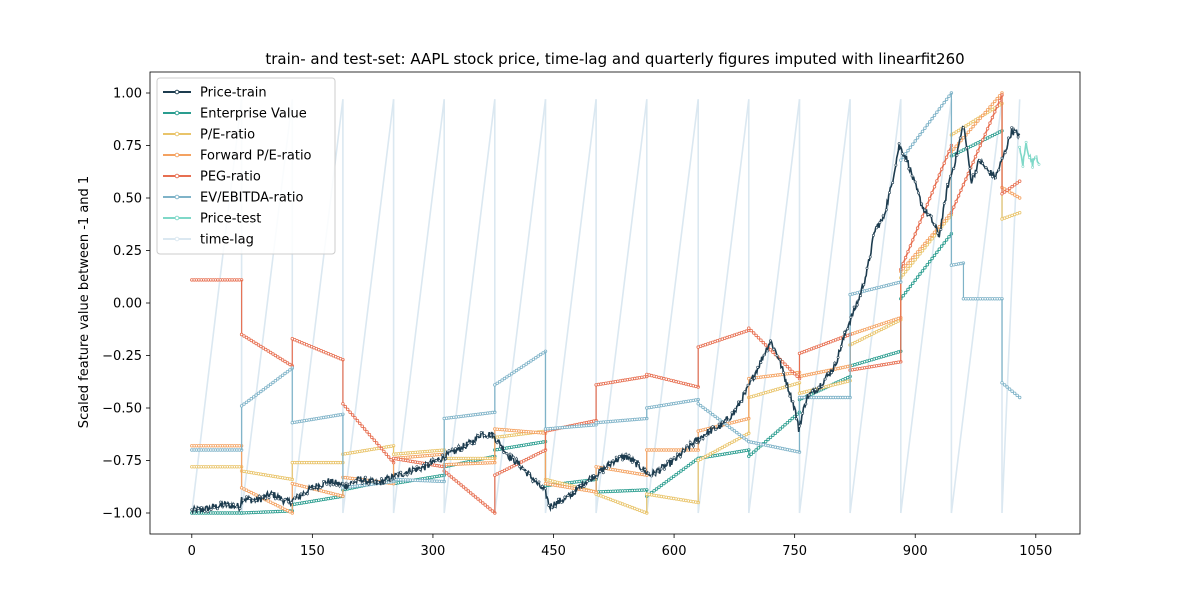  What do you see at coordinates (230, 219) in the screenshot?
I see `legend-label: Price-test` at bounding box center [230, 219].